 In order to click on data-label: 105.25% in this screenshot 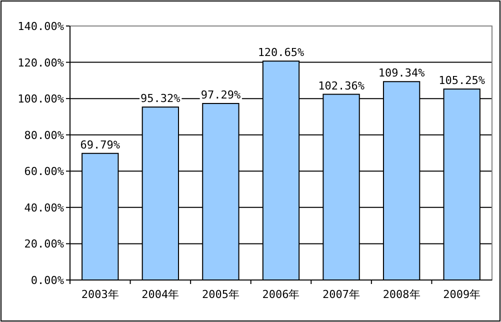, I will do `click(462, 81)`.